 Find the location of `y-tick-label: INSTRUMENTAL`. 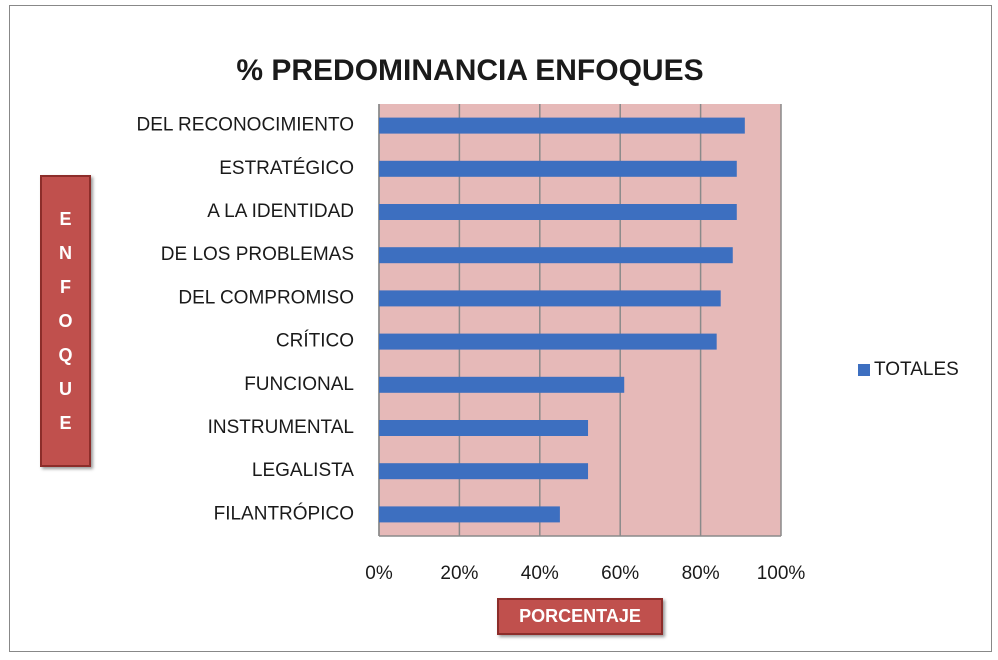

y-tick-label: INSTRUMENTAL is located at coordinates (281, 427).